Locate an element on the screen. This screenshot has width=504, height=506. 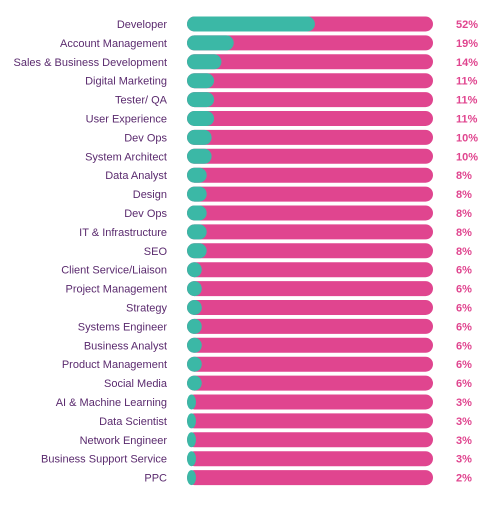
category-label: AI & Machine Learning is located at coordinates (111, 403).